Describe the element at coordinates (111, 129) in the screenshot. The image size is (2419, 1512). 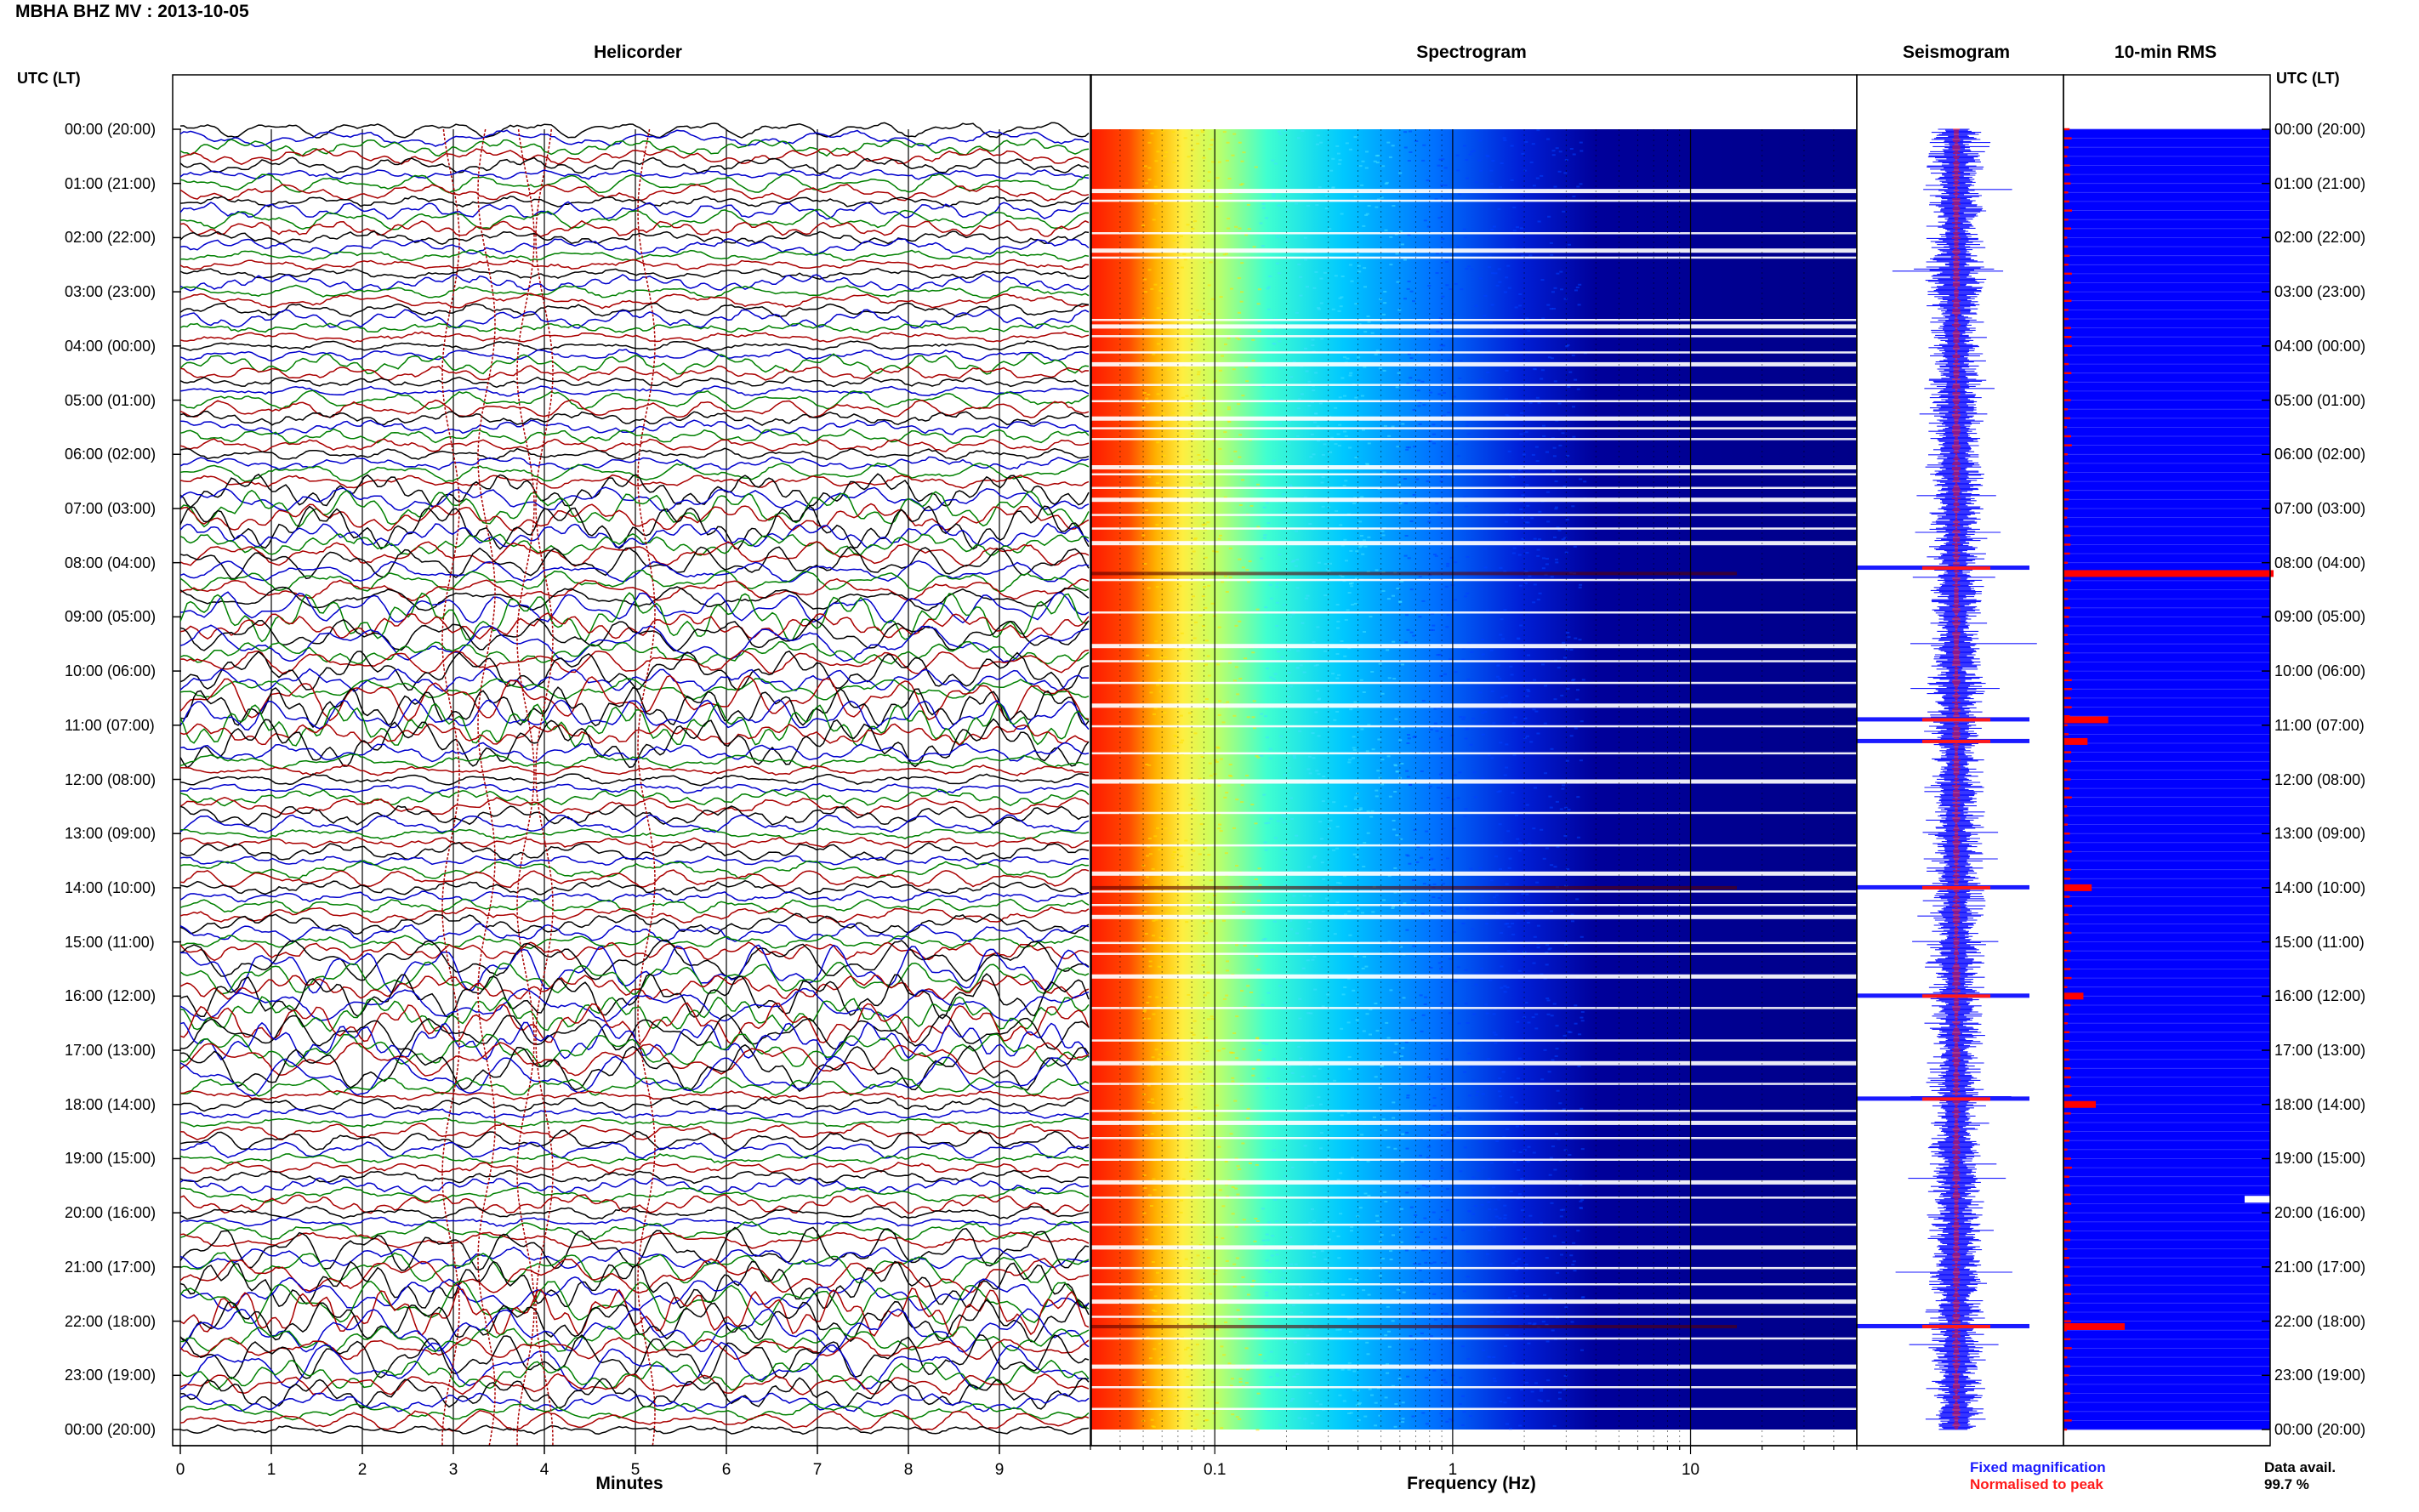
I see `time-label-left: 00:00 (20:00)` at that location.